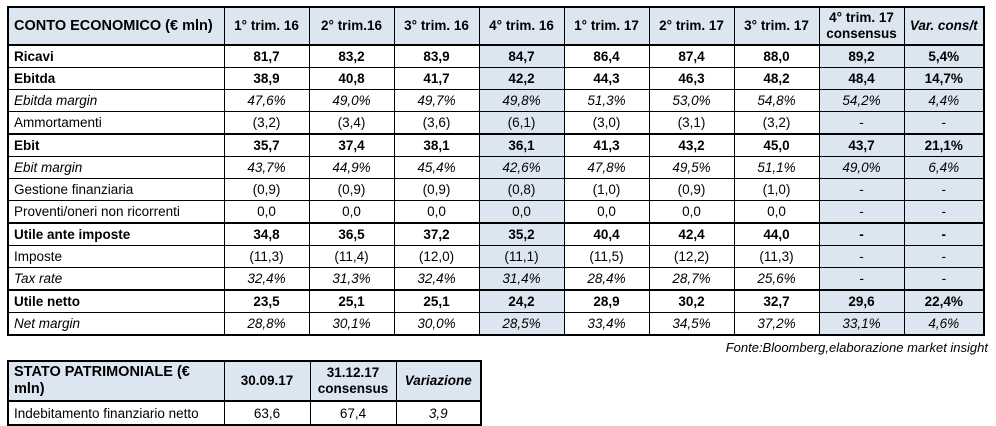  What do you see at coordinates (861, 100) in the screenshot?
I see `value-cell: 54,2%` at bounding box center [861, 100].